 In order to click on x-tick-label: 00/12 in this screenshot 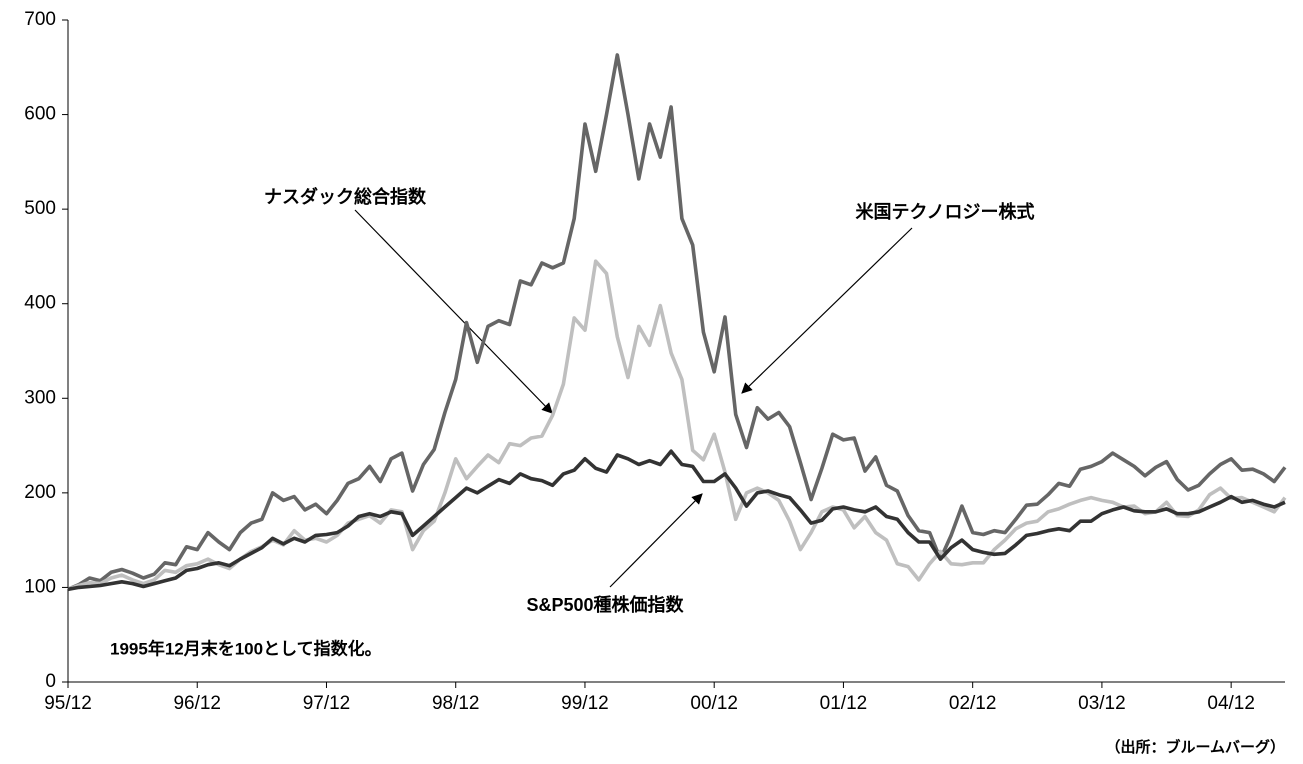, I will do `click(714, 703)`.